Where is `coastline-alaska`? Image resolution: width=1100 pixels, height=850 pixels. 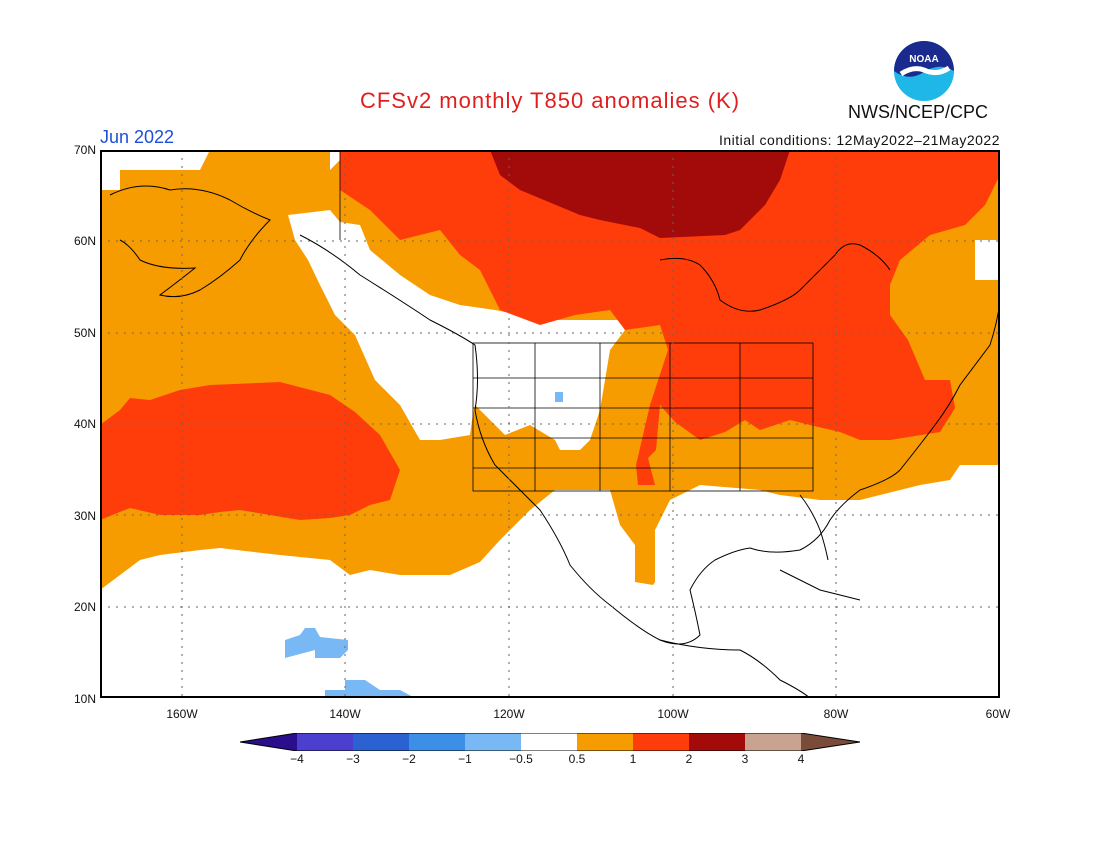
coastline-alaska is located at coordinates (190, 241).